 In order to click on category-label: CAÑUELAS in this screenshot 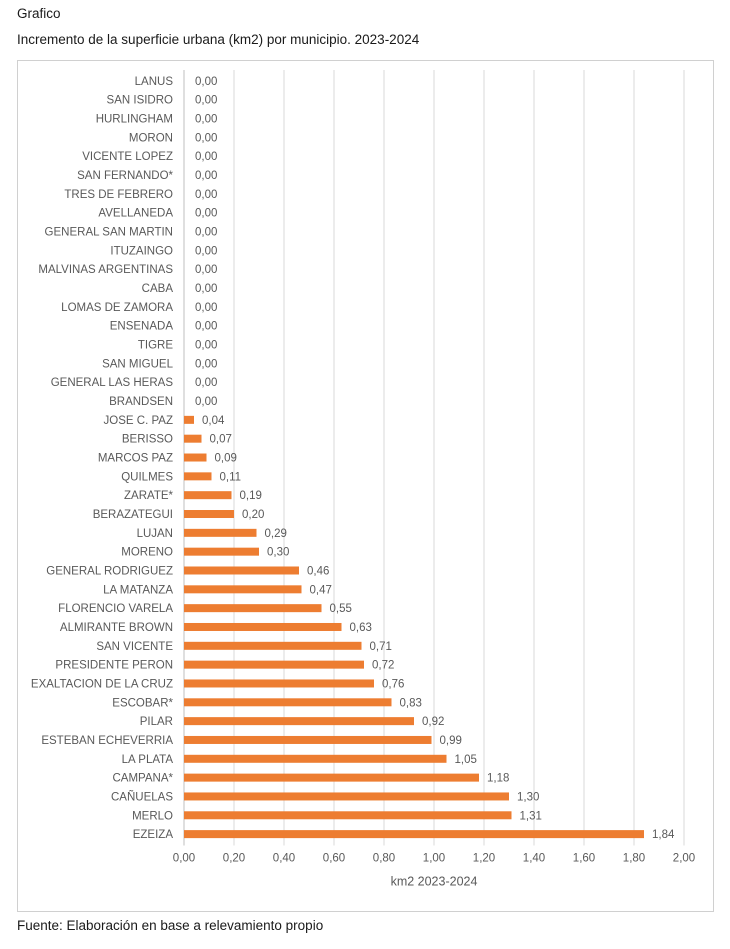, I will do `click(142, 796)`.